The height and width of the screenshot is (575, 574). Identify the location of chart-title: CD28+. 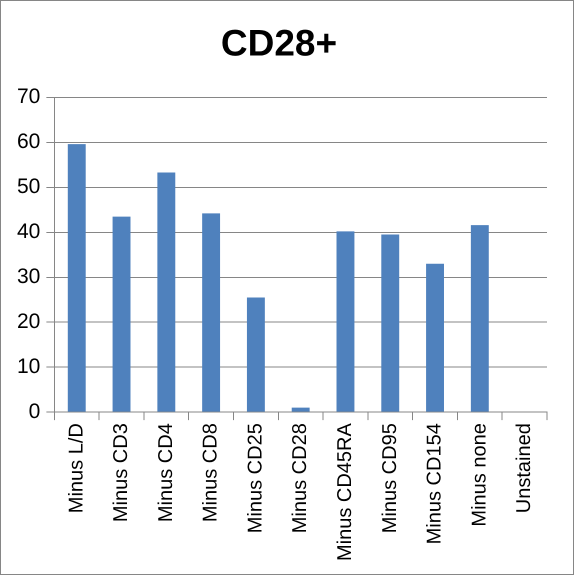
(279, 43).